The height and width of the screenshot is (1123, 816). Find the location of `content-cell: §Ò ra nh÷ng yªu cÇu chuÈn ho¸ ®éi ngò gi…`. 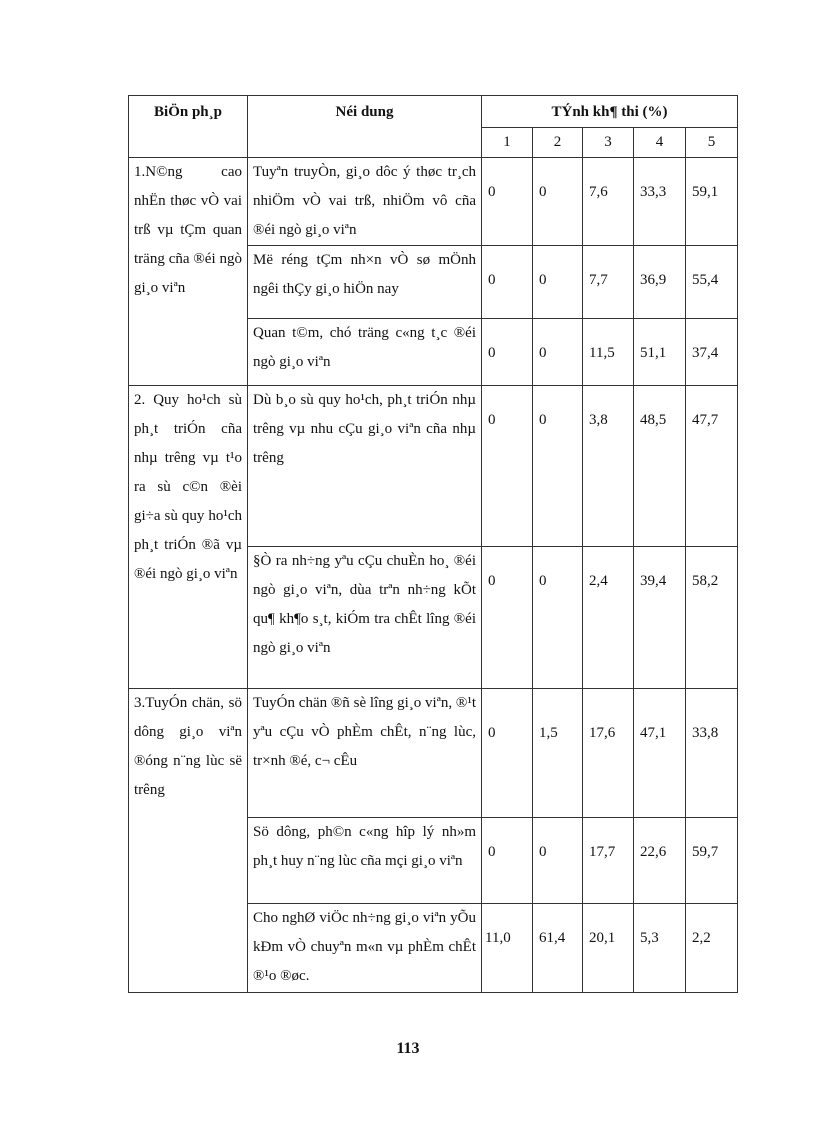

content-cell: §Ò ra nh÷ng yªu cÇu chuÈn ho¸ ®éi ngò gi… is located at coordinates (364, 617).